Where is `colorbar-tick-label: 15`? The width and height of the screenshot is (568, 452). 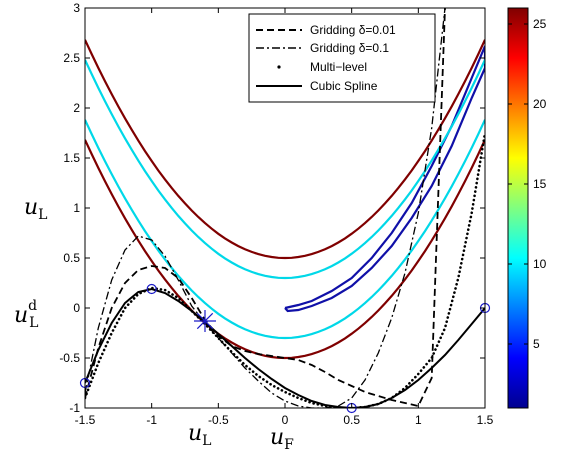 colorbar-tick-label: 15 is located at coordinates (540, 184).